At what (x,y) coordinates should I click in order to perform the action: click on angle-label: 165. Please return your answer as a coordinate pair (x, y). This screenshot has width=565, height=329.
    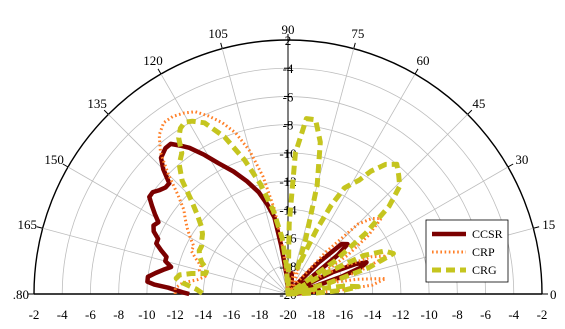
    Looking at the image, I should click on (27, 224).